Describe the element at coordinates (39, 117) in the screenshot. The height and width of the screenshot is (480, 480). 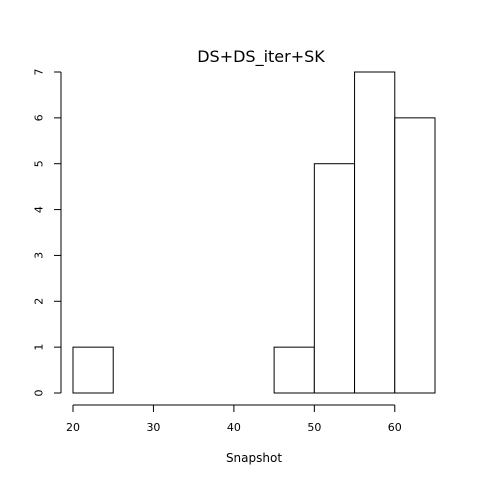
I see `y-tick-label: 6` at that location.